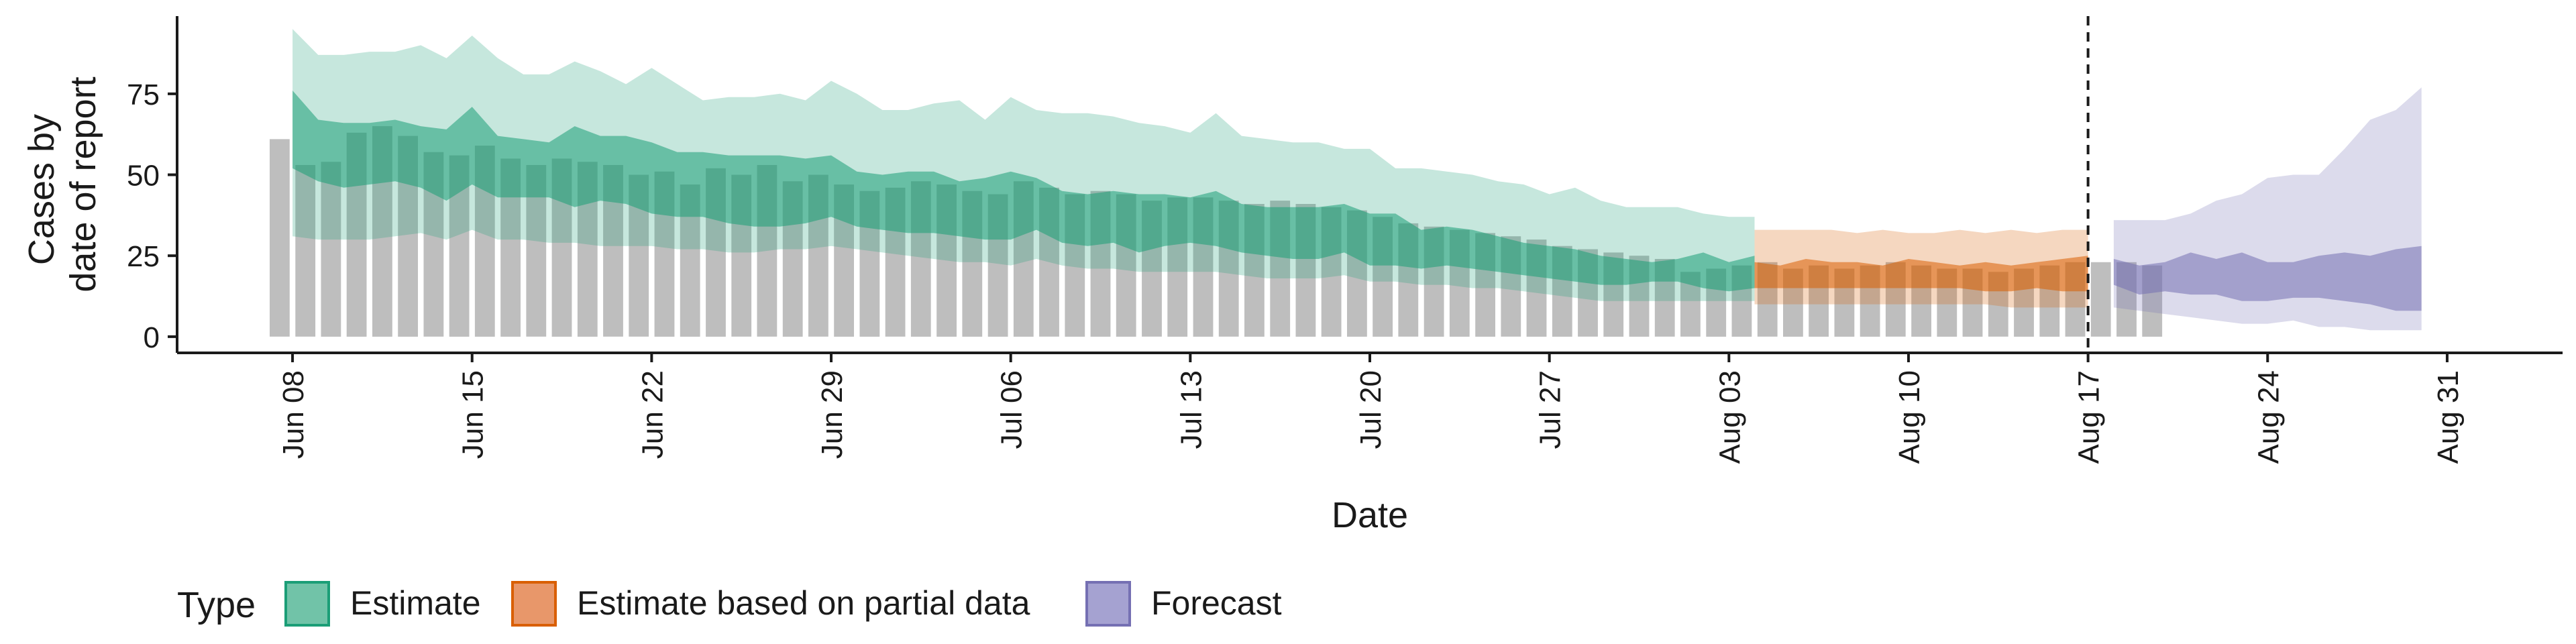  What do you see at coordinates (473, 414) in the screenshot?
I see `x-tick-label: Jun 15` at bounding box center [473, 414].